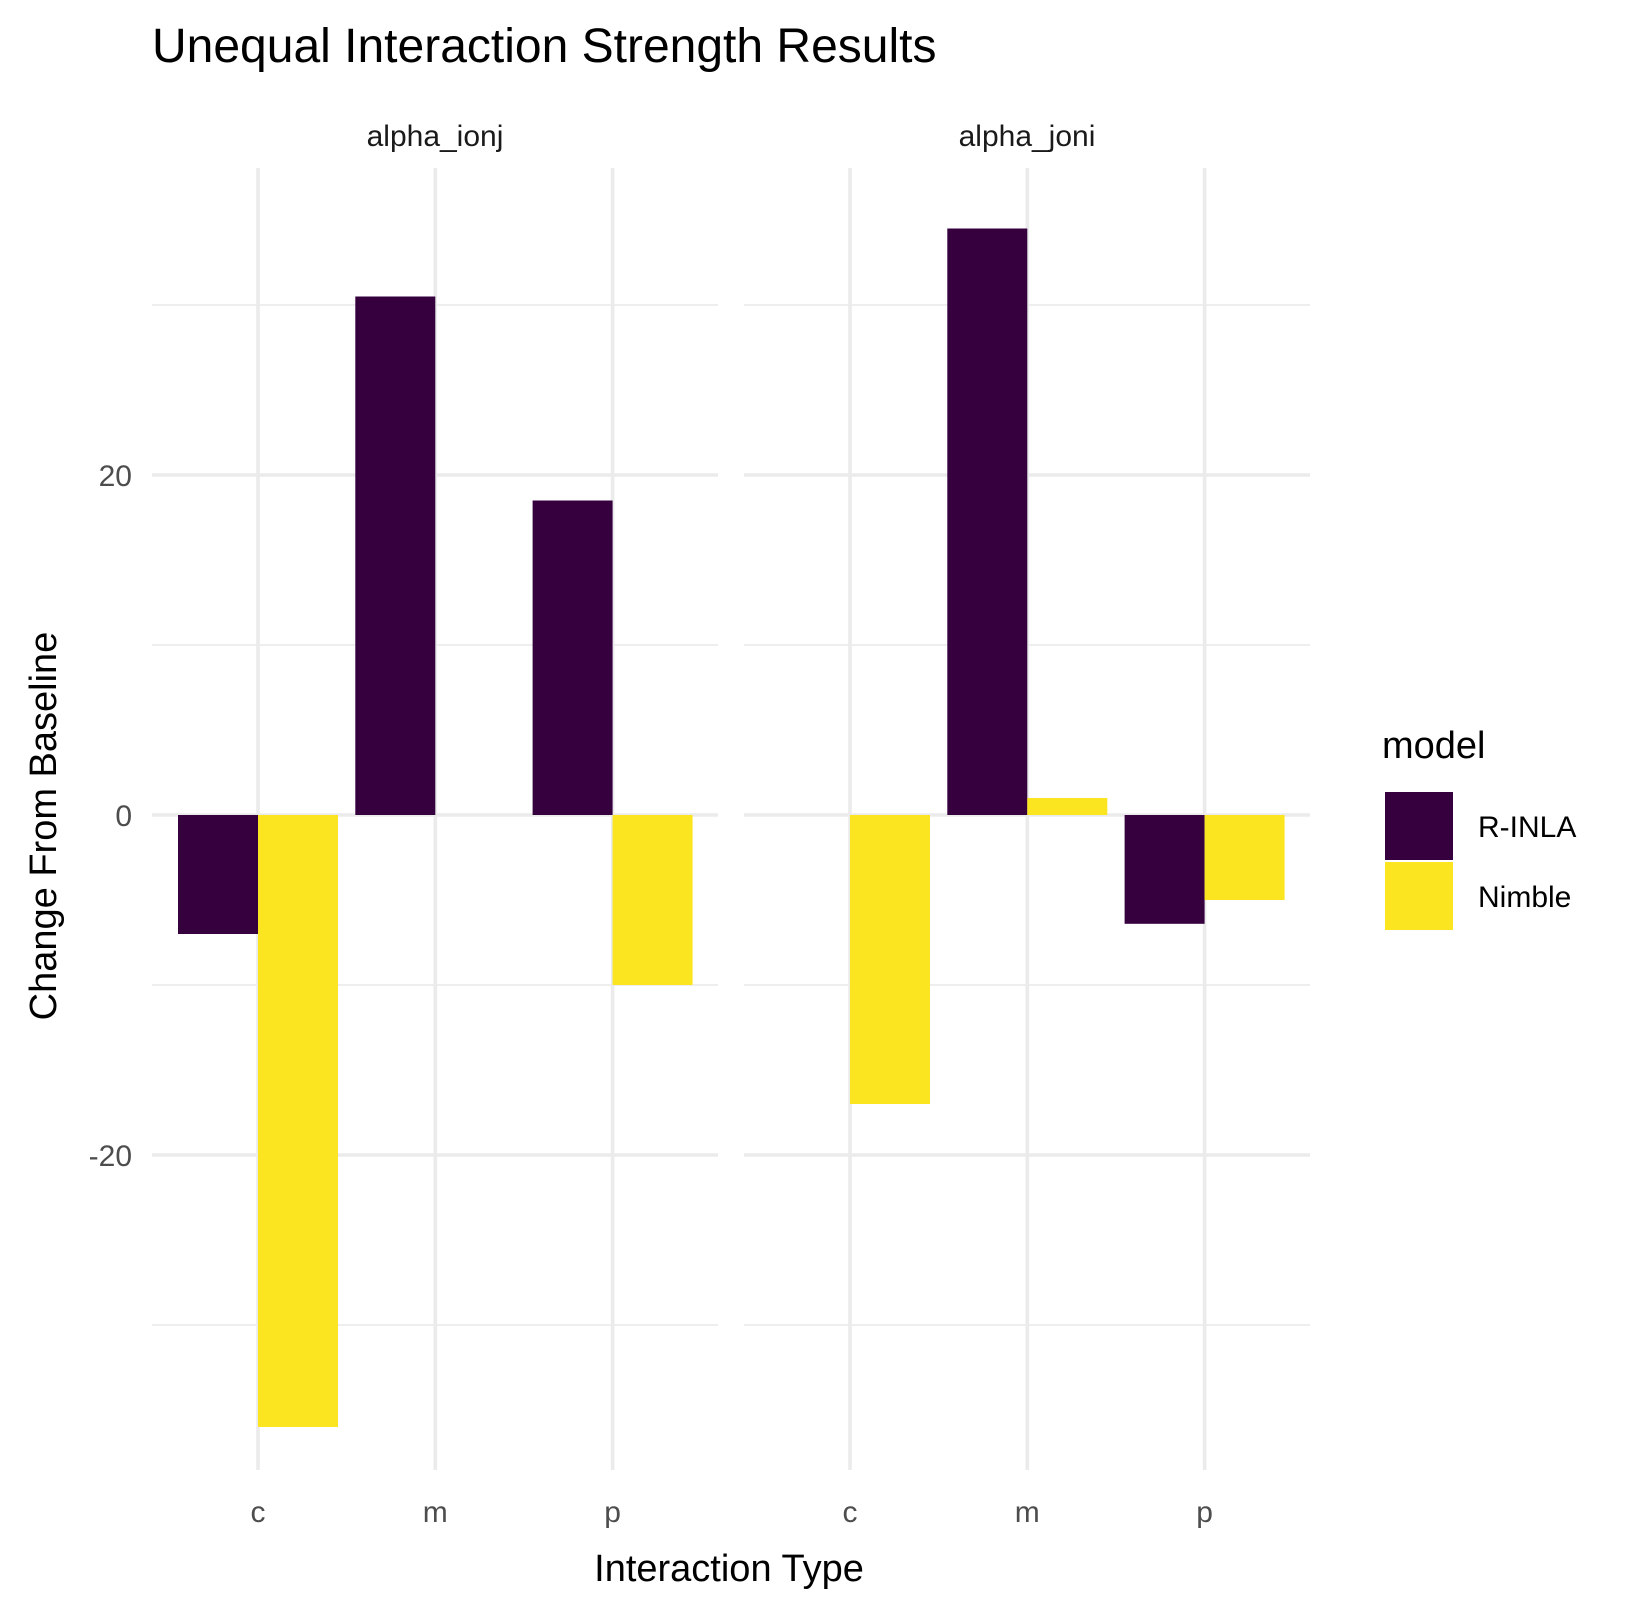 The height and width of the screenshot is (1604, 1629). I want to click on legend-key-nimble, so click(1419, 896).